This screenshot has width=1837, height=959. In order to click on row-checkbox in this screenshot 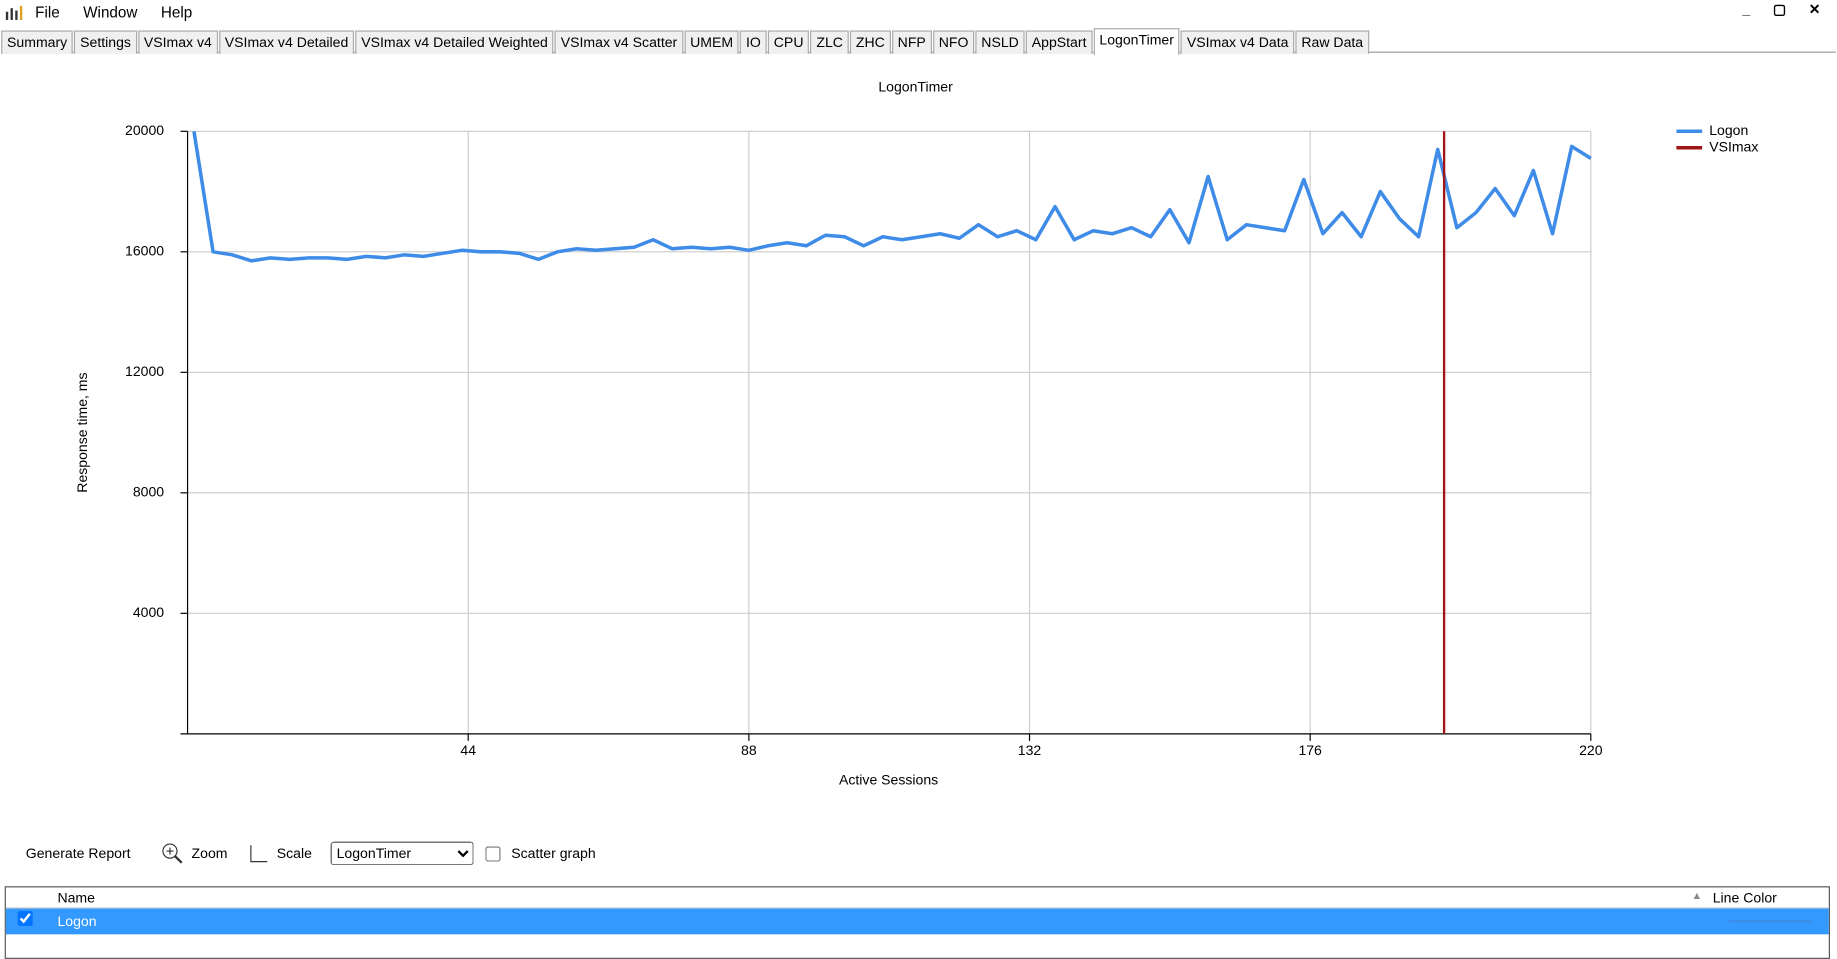, I will do `click(25, 918)`.